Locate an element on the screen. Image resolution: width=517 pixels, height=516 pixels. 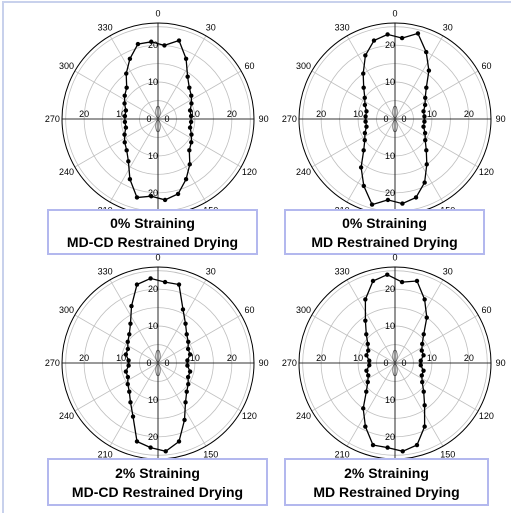
angle-label: 240 is located at coordinates (66, 416).